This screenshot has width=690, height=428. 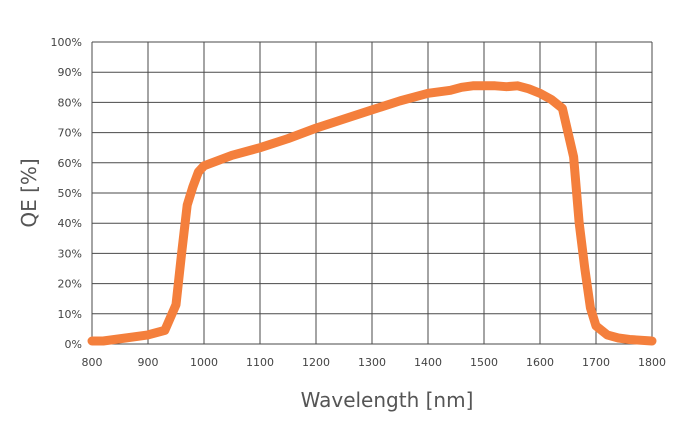 What do you see at coordinates (387, 400) in the screenshot?
I see `x-axis-title: Wavelength [nm]` at bounding box center [387, 400].